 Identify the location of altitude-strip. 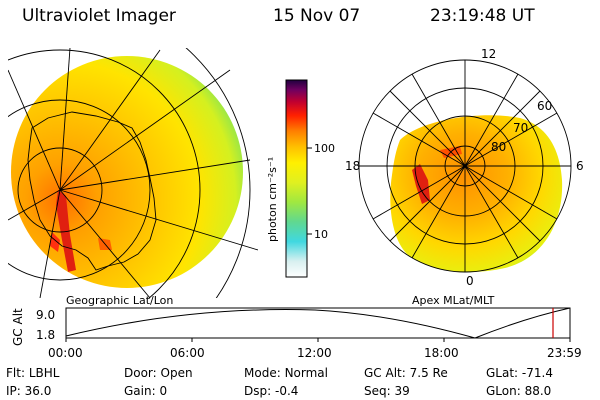
(318, 324).